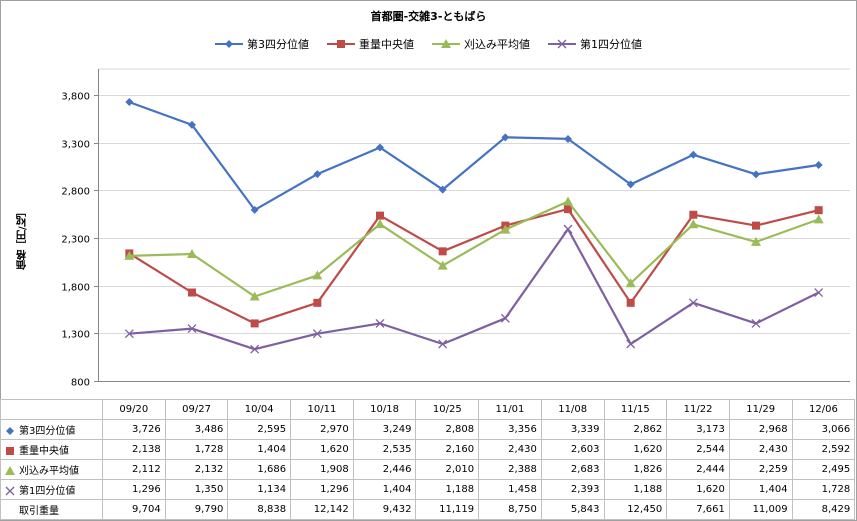  Describe the element at coordinates (823, 489) in the screenshot. I see `table-cell: 1,728` at that location.